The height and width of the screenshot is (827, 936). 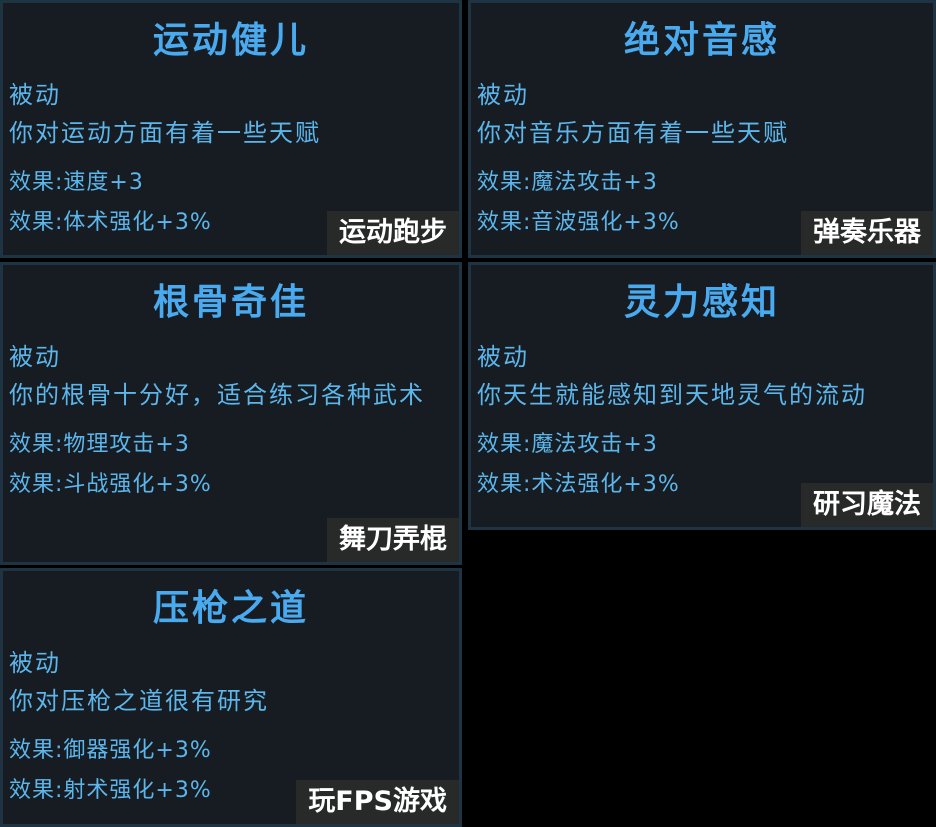 I want to click on card-description: 你对运动方面有着一些天赋, so click(x=165, y=133).